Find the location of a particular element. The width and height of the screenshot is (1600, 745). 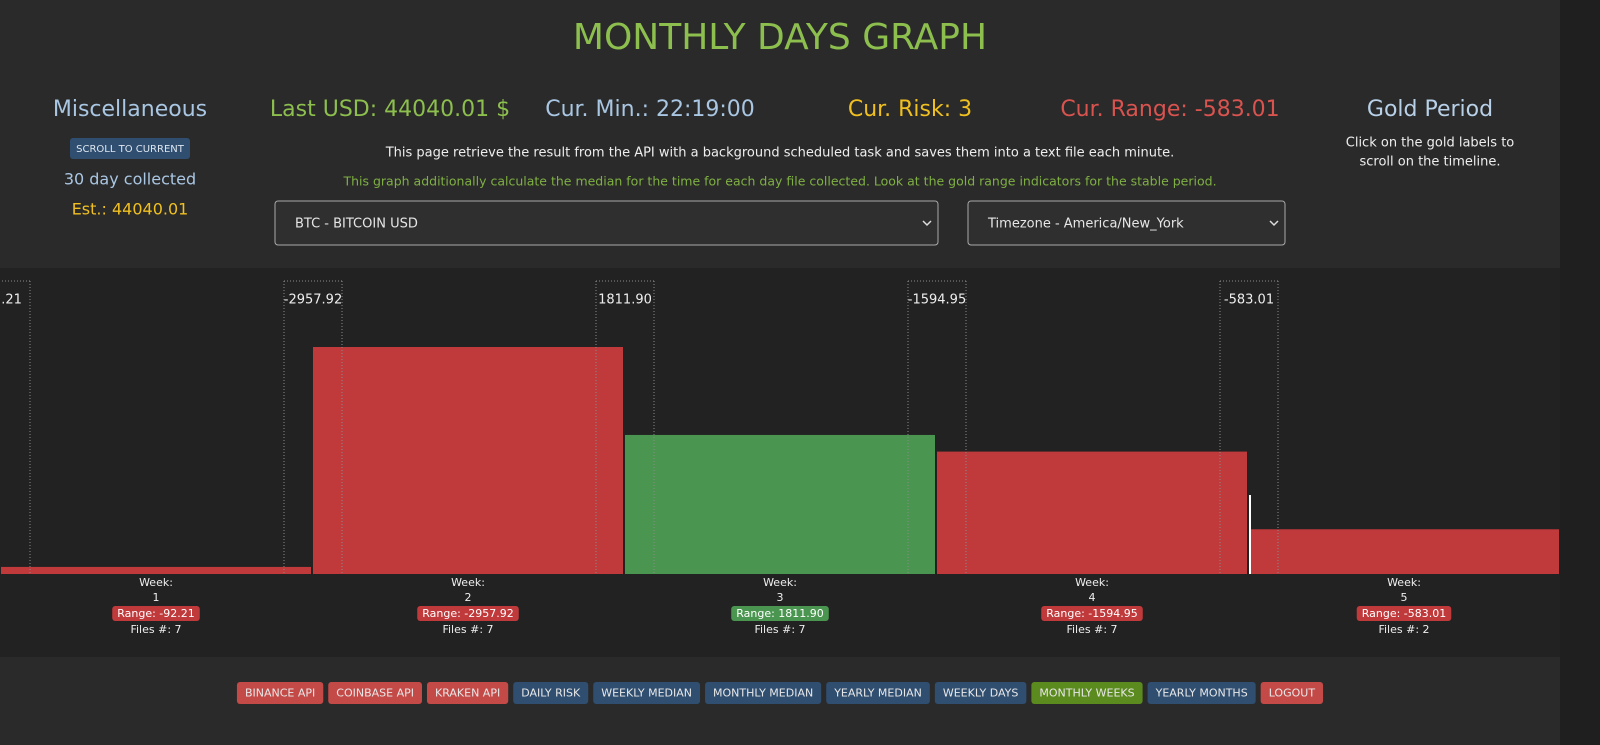

nav-button-label: WEEKLY DAYS is located at coordinates (981, 693).